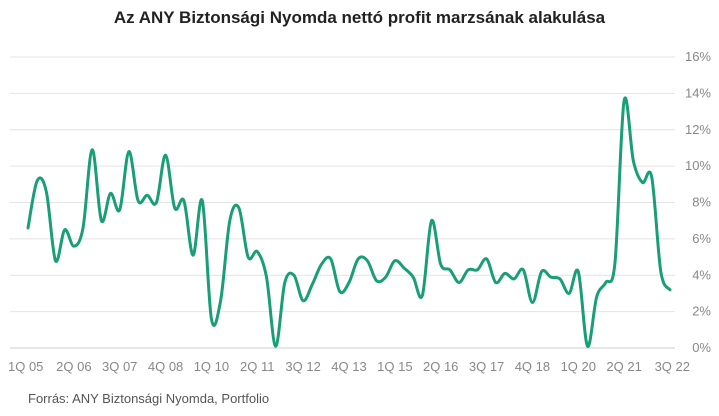 This screenshot has height=416, width=719. Describe the element at coordinates (149, 398) in the screenshot. I see `source-note: Forrás: ANY Biztonsági Nyomda, Portfolio` at that location.